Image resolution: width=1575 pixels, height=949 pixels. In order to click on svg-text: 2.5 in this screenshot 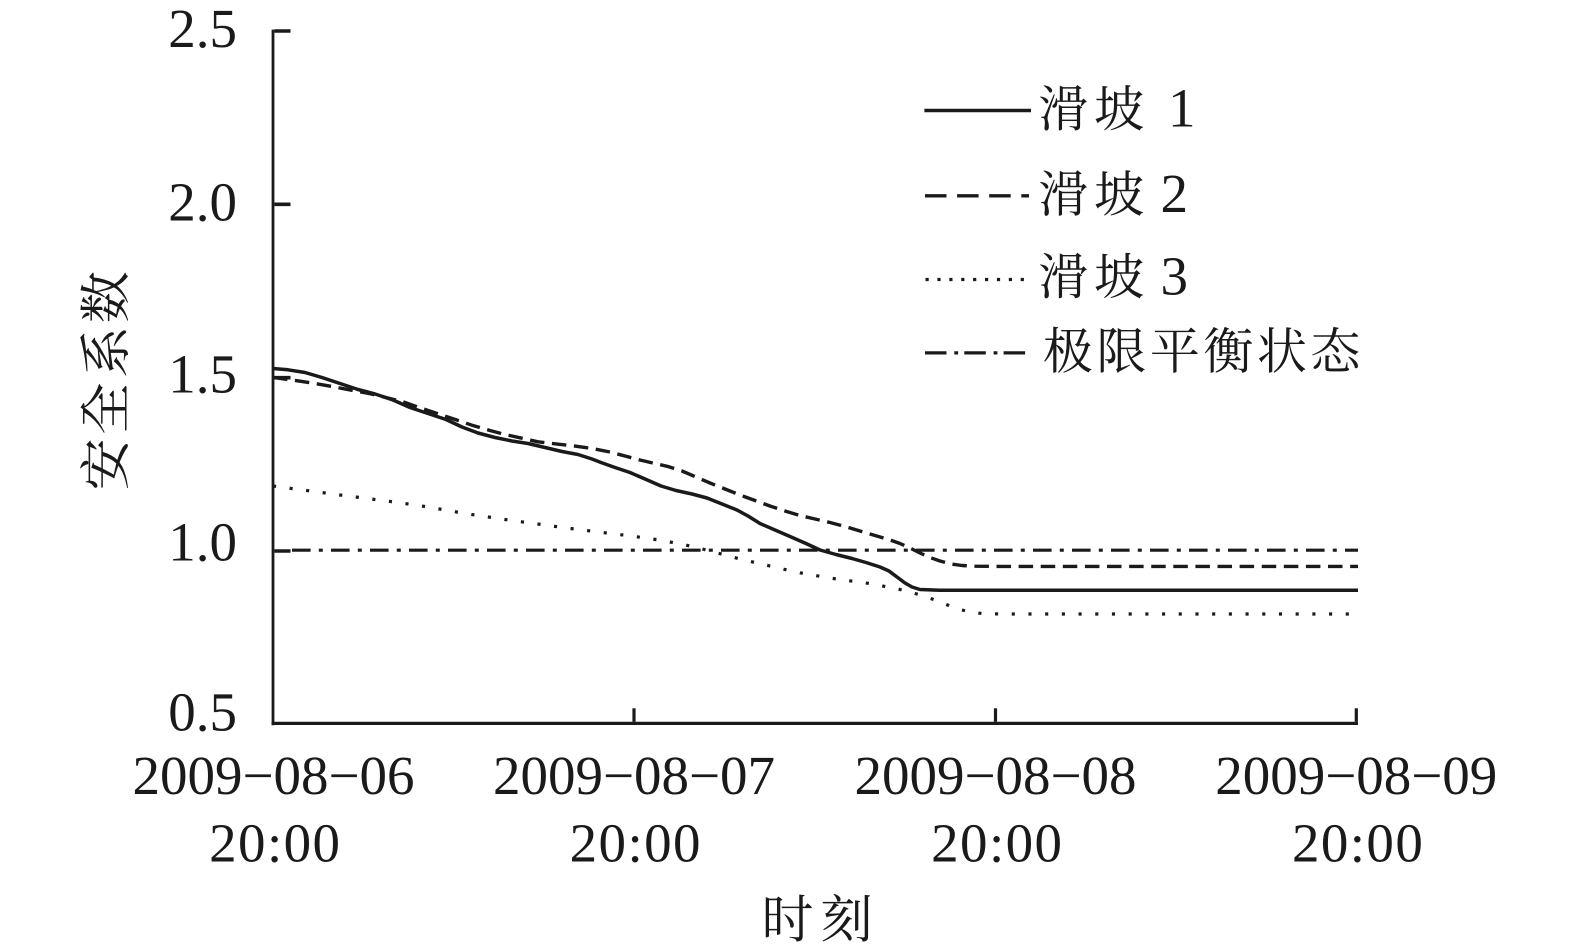, I will do `click(202, 29)`.